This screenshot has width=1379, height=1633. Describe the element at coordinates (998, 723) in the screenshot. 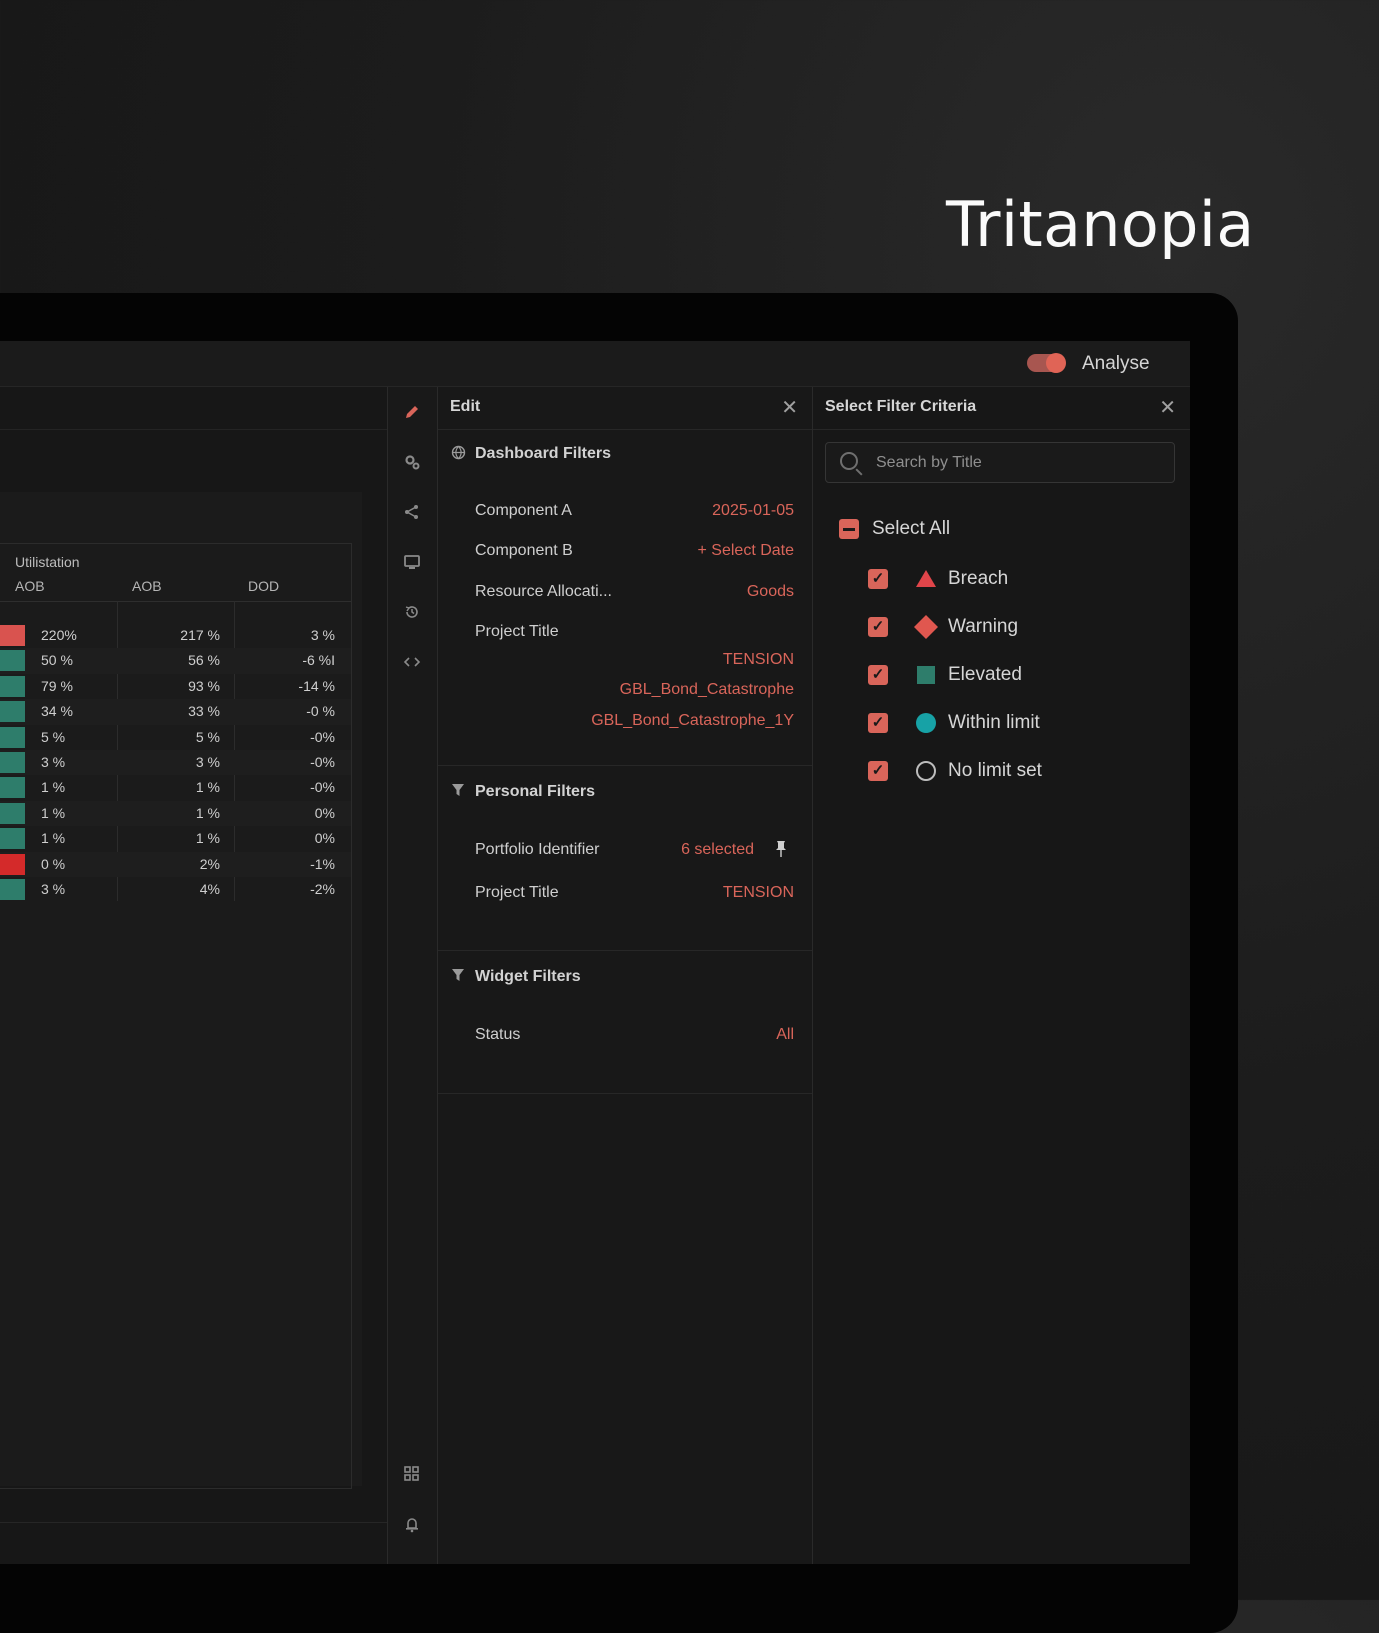

I see `option-within-limit: ✓ Within limit` at that location.